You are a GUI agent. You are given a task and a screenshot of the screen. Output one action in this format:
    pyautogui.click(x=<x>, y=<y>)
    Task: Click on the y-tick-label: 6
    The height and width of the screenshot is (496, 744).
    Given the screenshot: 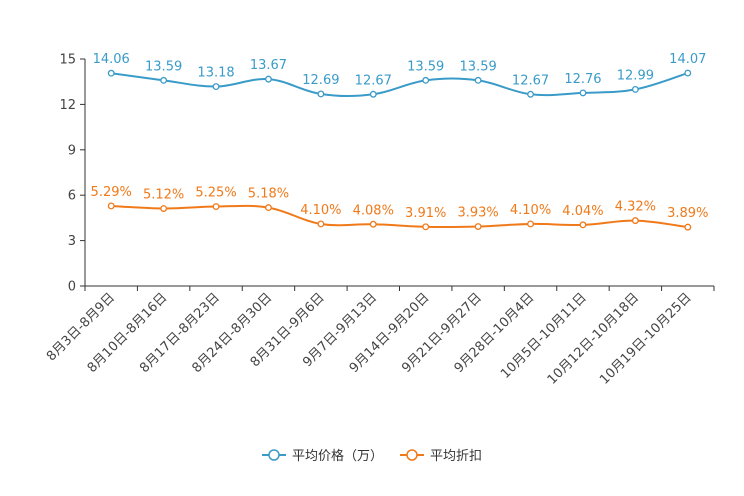 What is the action you would take?
    pyautogui.click(x=72, y=196)
    